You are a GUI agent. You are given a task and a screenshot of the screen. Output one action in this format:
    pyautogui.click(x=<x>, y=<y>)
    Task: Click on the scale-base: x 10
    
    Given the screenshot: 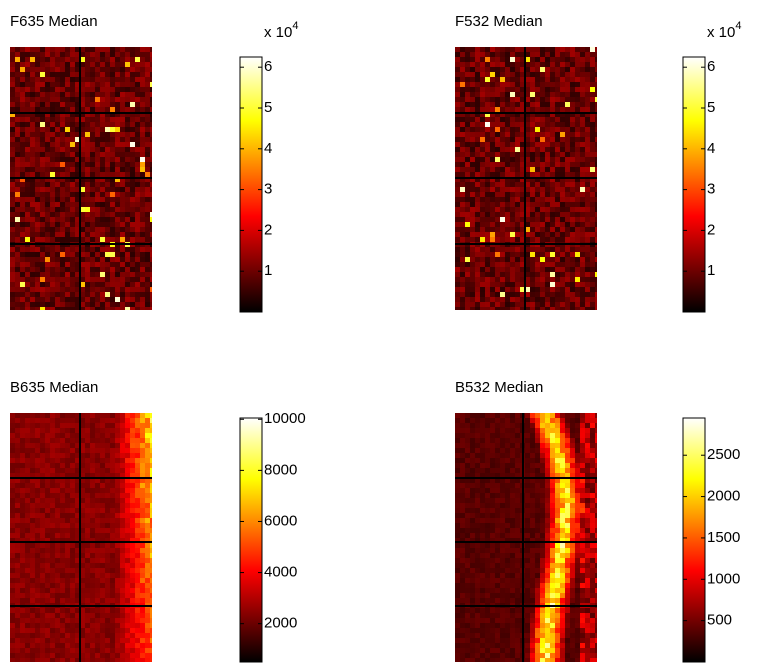 What is the action you would take?
    pyautogui.click(x=721, y=32)
    